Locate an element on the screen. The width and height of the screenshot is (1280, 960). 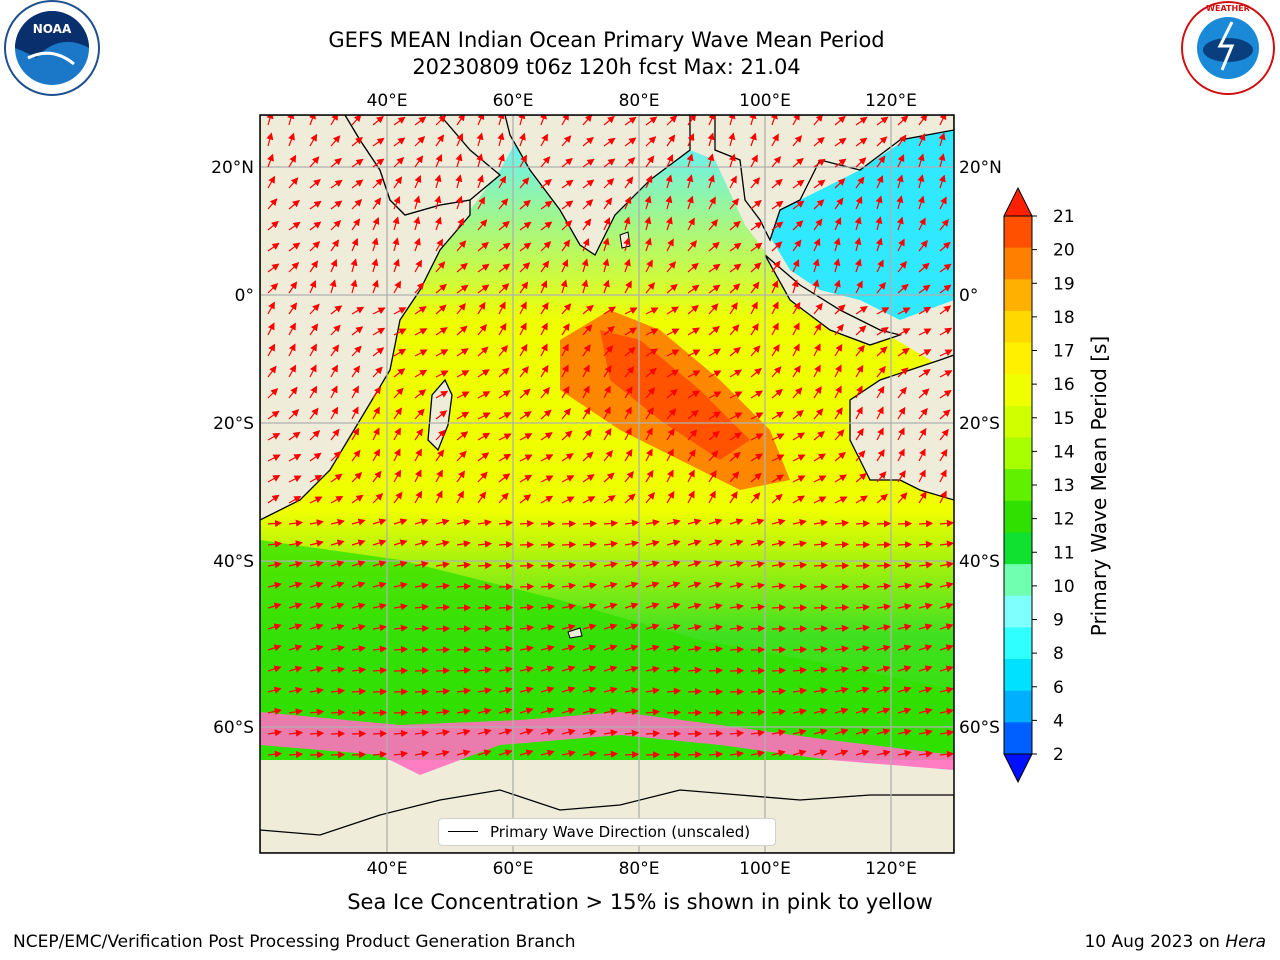
sumatra-java is located at coordinates (833, 300).